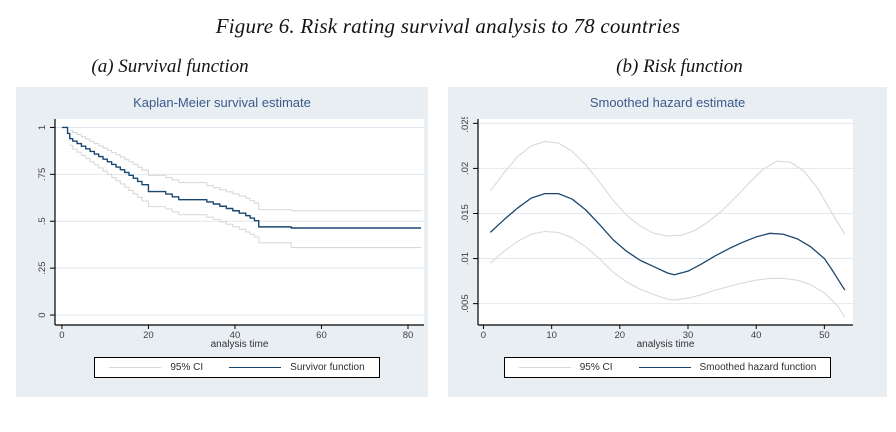 The image size is (896, 432). What do you see at coordinates (42, 174) in the screenshot?
I see `svg-text: .75` at bounding box center [42, 174].